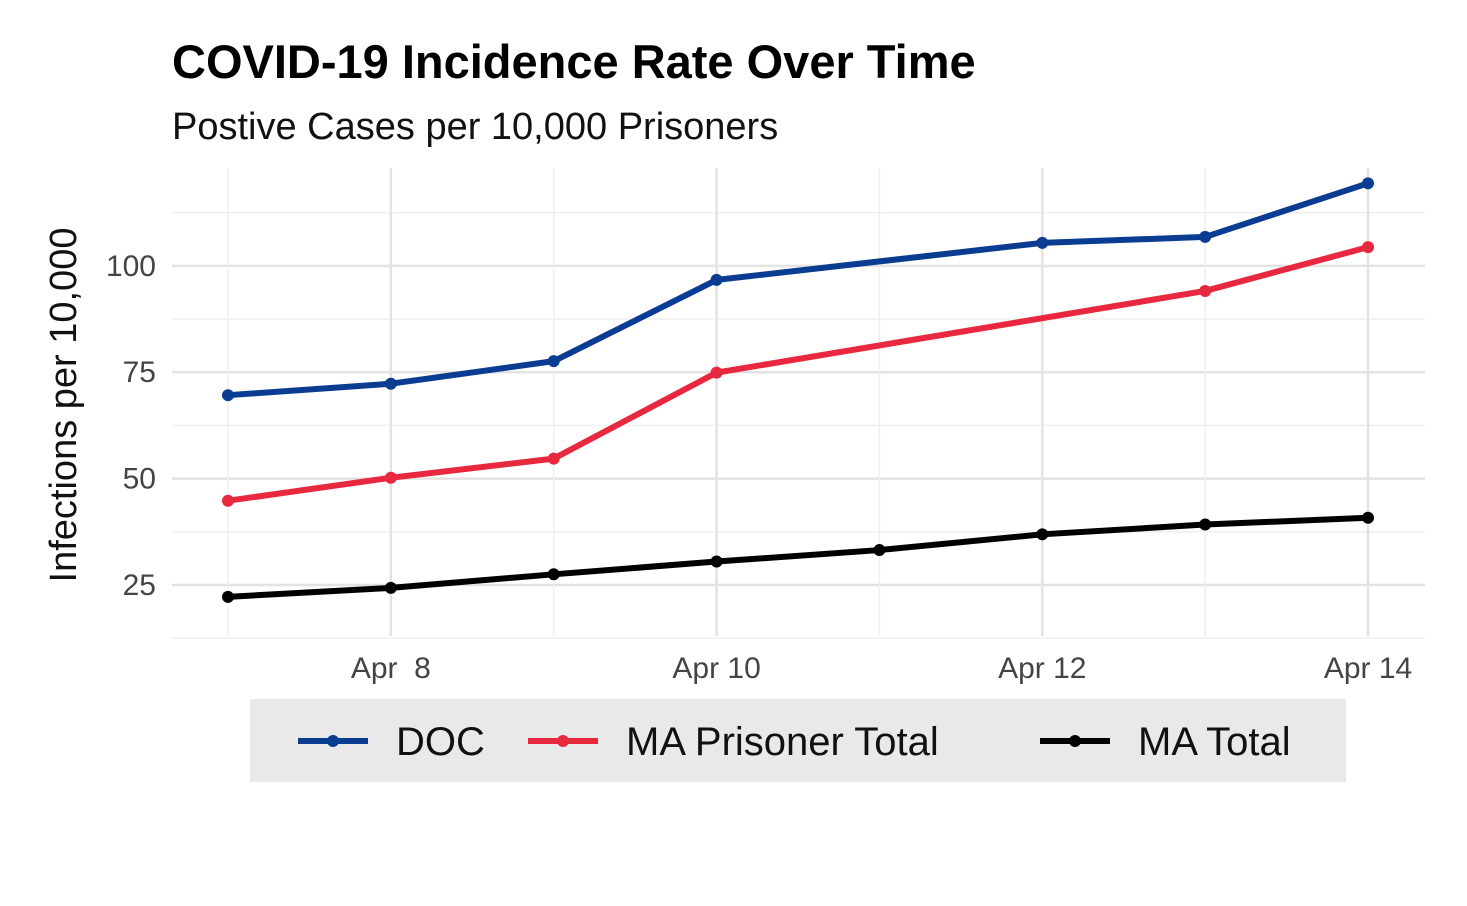 The height and width of the screenshot is (906, 1467). I want to click on x-tick-label: Apr 8, so click(391, 668).